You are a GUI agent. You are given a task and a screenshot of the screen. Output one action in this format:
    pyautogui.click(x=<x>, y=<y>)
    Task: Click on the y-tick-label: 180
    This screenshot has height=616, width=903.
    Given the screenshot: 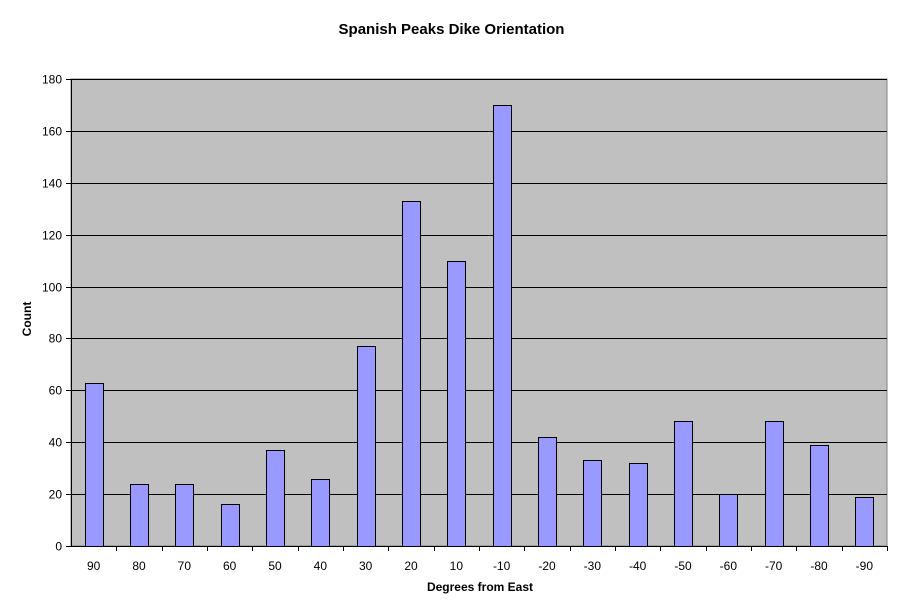 What is the action you would take?
    pyautogui.click(x=52, y=80)
    